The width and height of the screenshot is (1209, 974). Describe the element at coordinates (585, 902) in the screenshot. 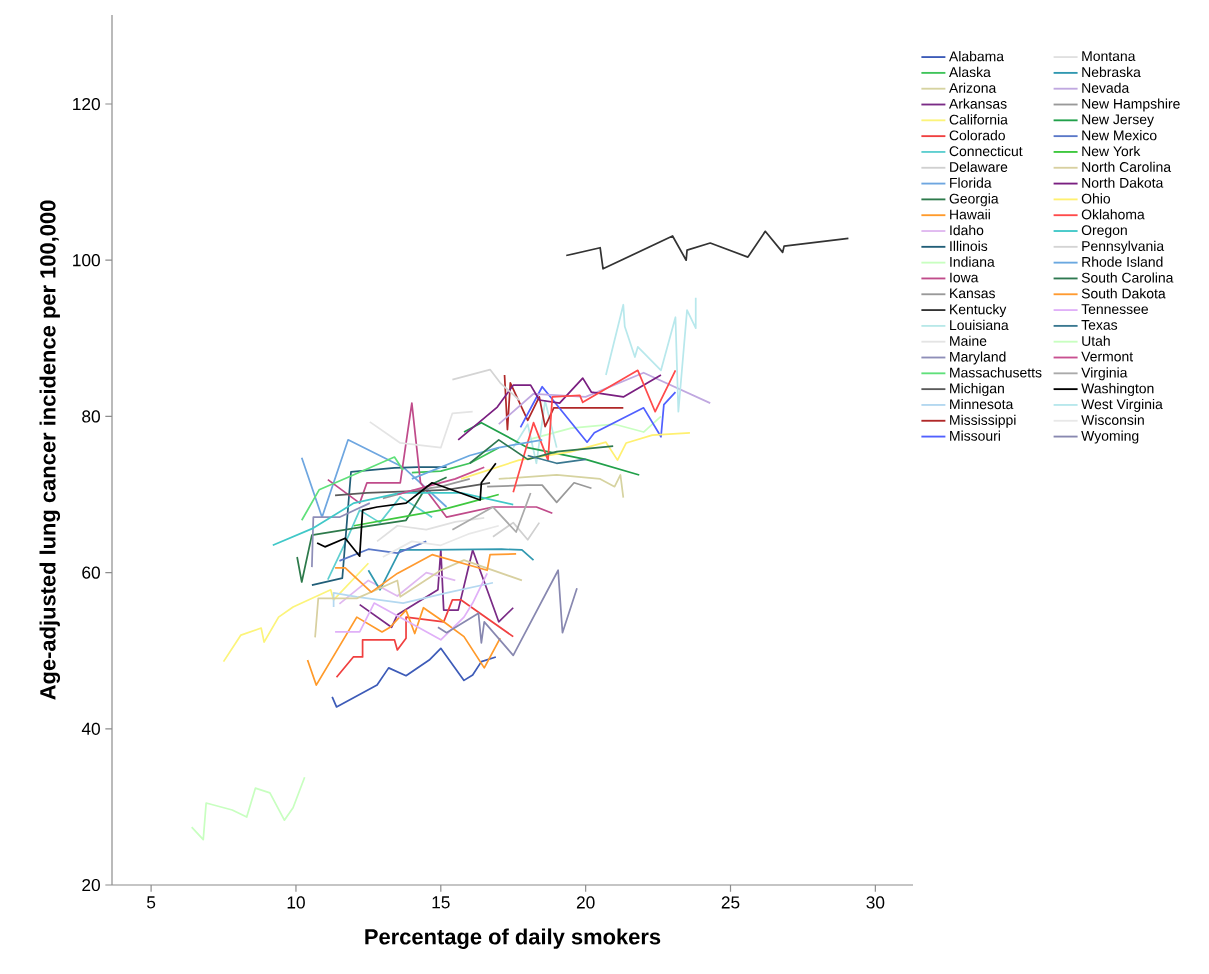

I see `x-tick-label: 20` at that location.